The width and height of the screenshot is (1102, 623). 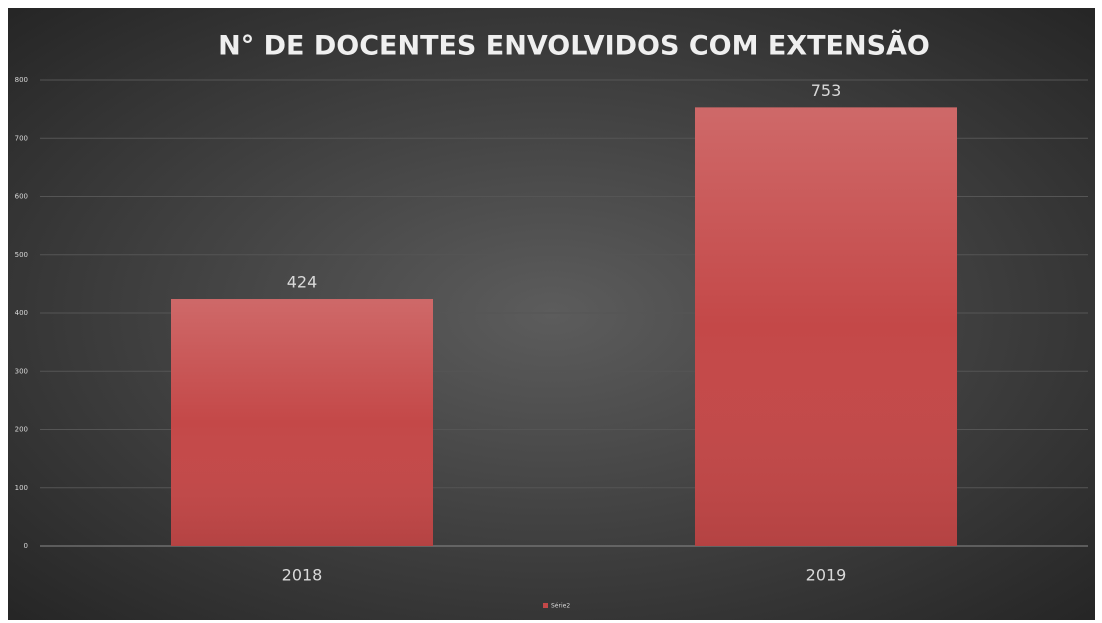 I want to click on y-tick-label: 700, so click(x=21, y=138).